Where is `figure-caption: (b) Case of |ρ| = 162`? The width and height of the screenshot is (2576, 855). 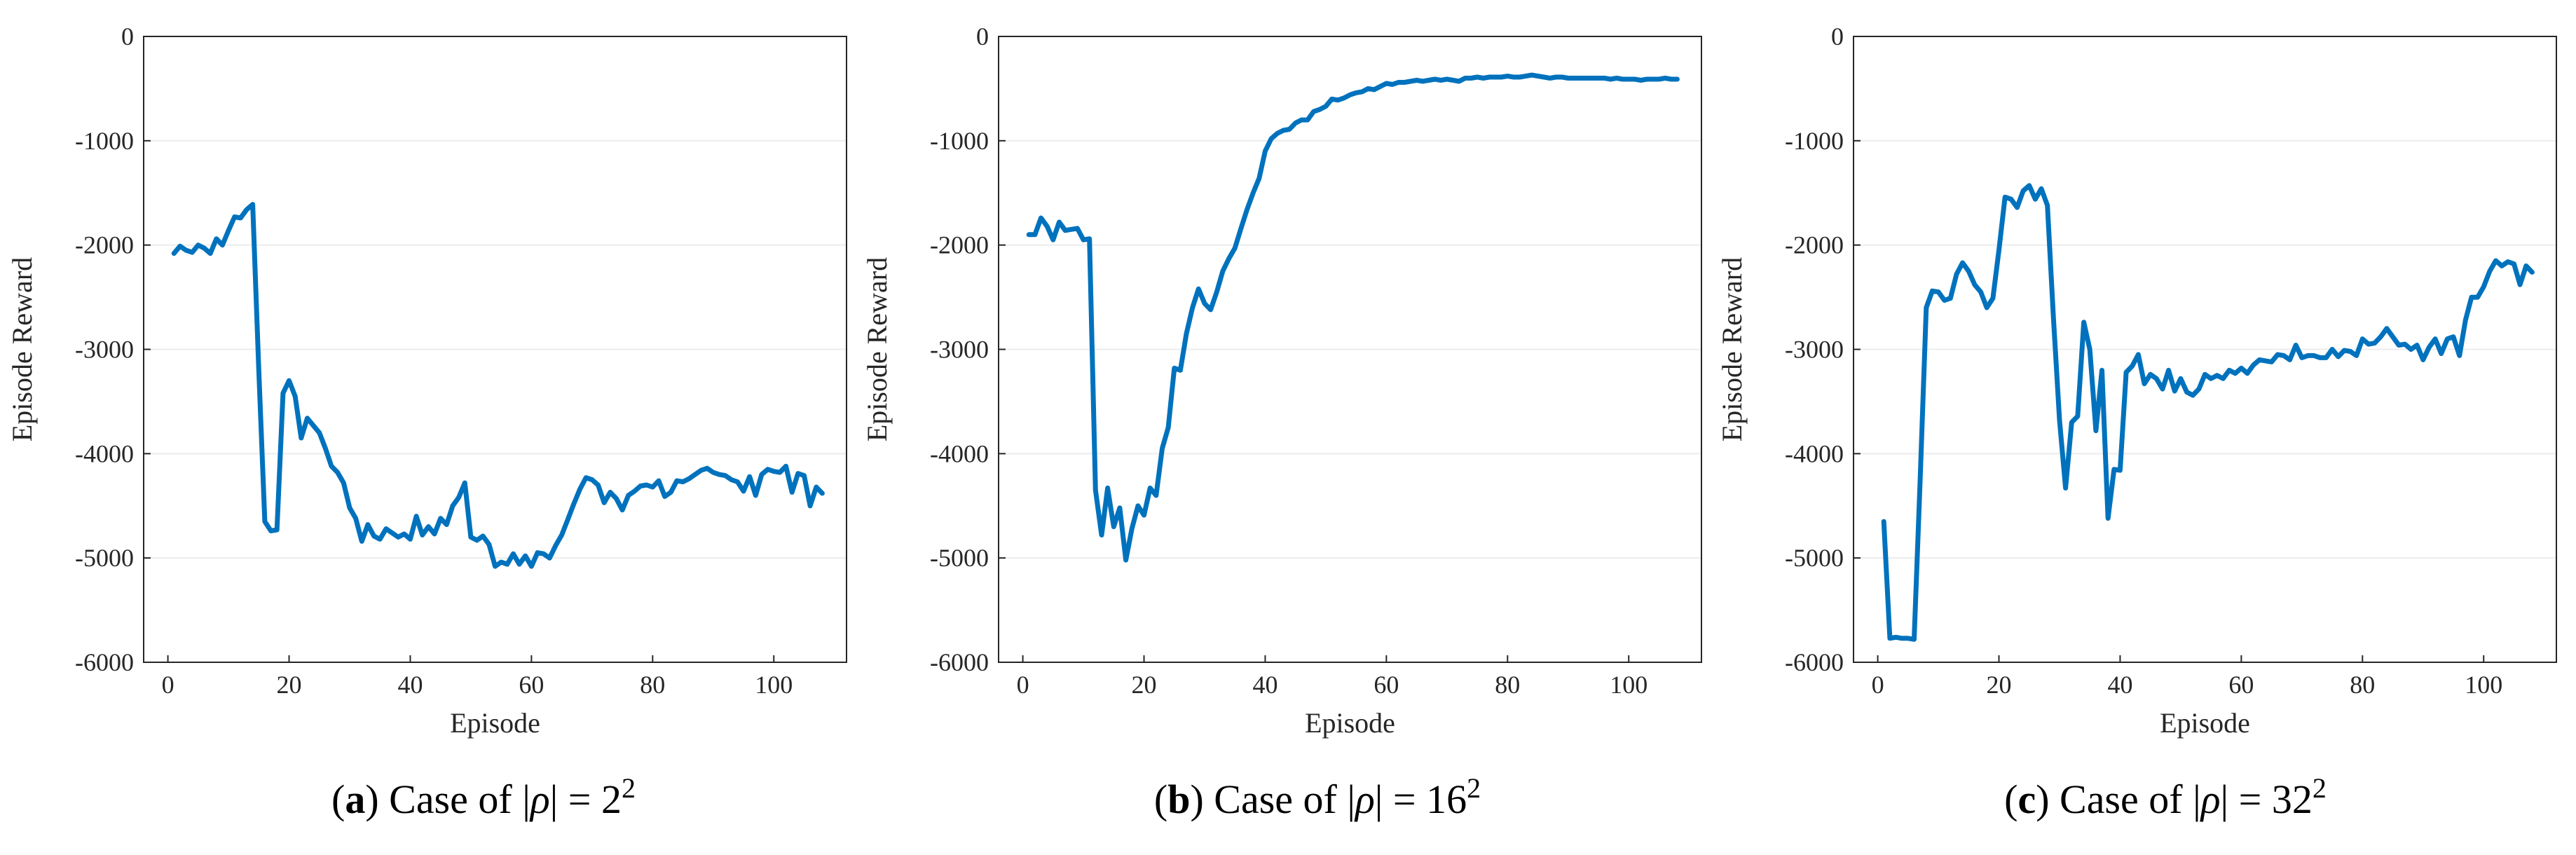 figure-caption: (b) Case of |ρ| = 162 is located at coordinates (1317, 797).